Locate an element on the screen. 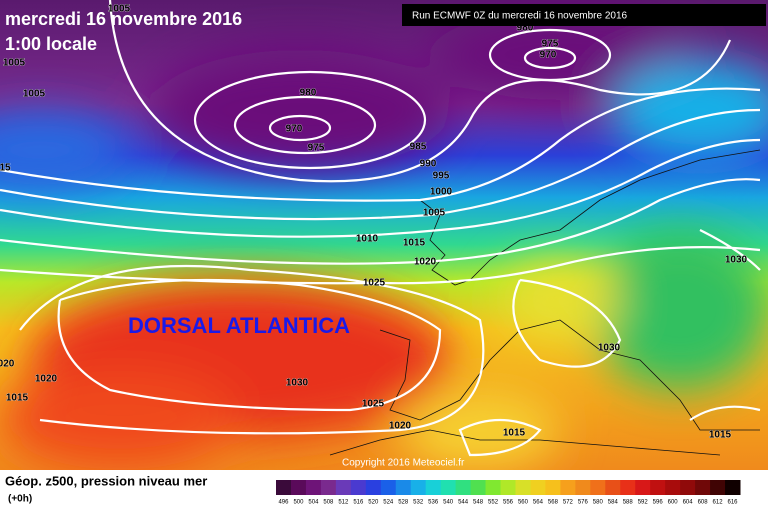 Image resolution: width=768 pixels, height=512 pixels. scale-label: 528 is located at coordinates (403, 503).